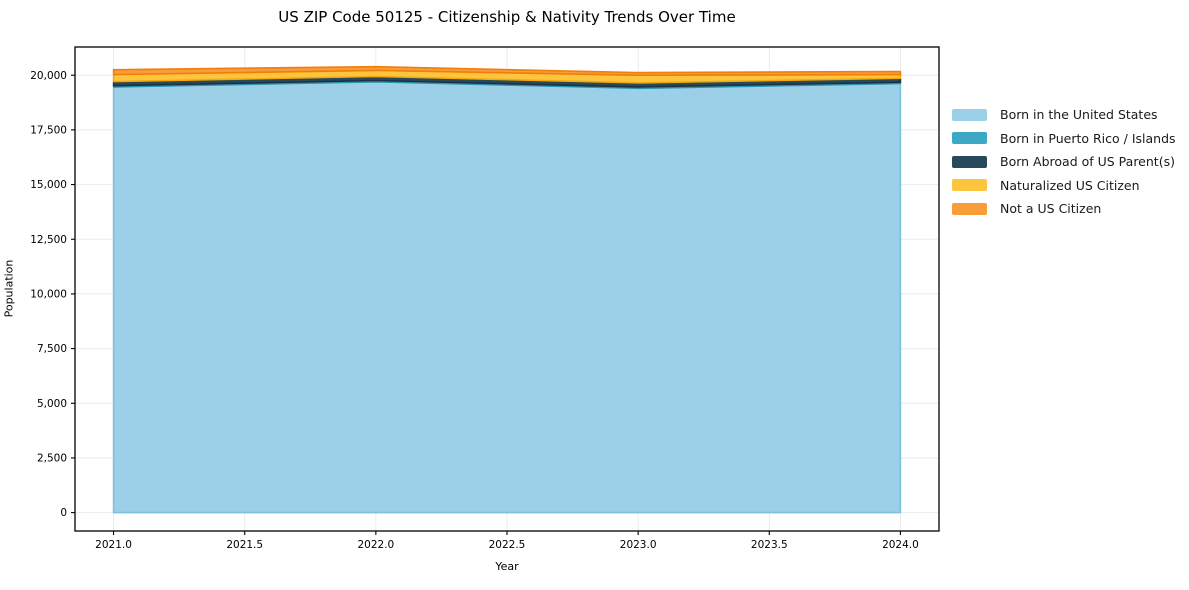 Image resolution: width=1189 pixels, height=590 pixels. Describe the element at coordinates (900, 545) in the screenshot. I see `x-tick-label: 2024.0` at that location.